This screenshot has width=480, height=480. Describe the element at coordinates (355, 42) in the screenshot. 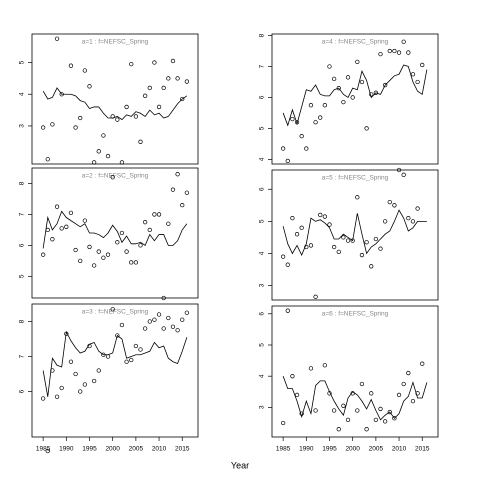

I see `panel-title: a=4 : f=NEFSC_Spring` at that location.